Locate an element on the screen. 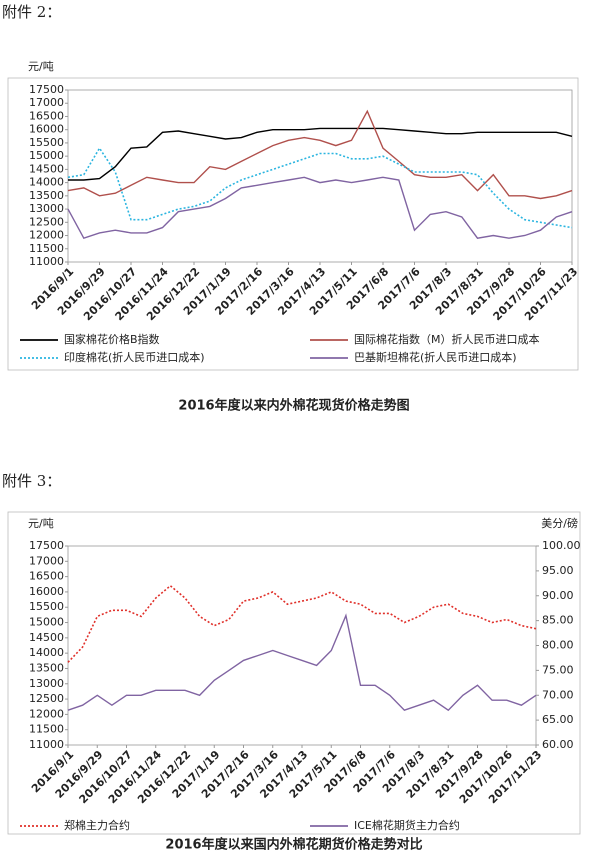  legend-label: 印度棉花(折人民币进口成本) is located at coordinates (134, 357).